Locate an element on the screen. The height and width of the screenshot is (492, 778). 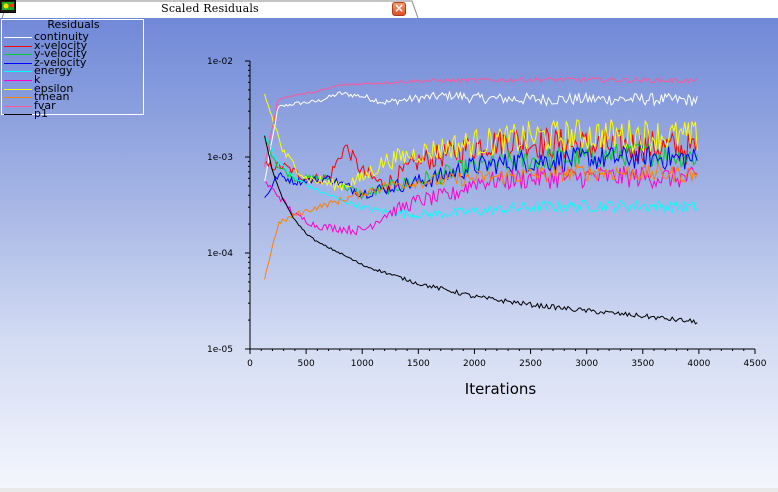
x-tick-label: 3500 is located at coordinates (642, 364).